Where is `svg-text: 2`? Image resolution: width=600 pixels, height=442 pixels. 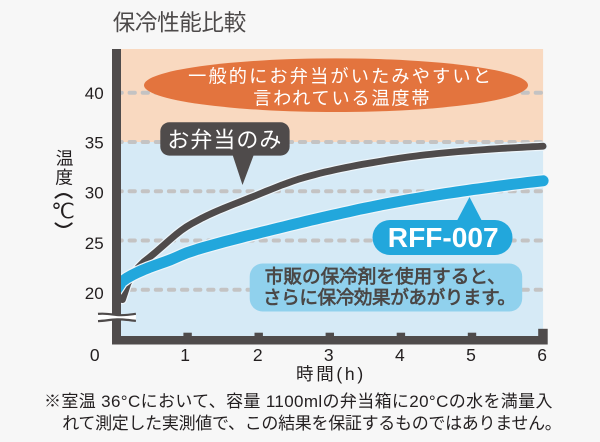
svg-text: 2 is located at coordinates (258, 355).